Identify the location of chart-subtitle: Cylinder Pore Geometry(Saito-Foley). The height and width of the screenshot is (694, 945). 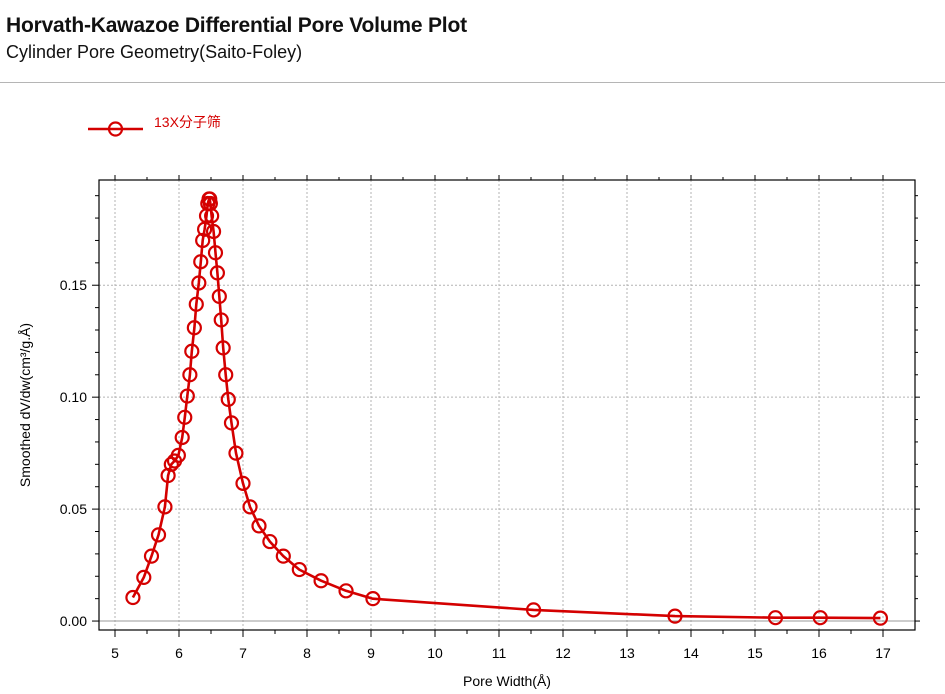
(154, 52).